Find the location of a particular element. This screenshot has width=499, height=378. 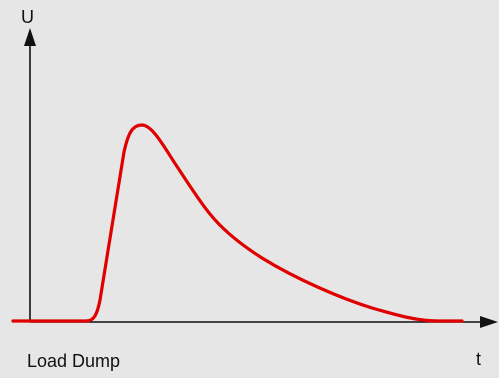

y-axis-label: U is located at coordinates (27, 17).